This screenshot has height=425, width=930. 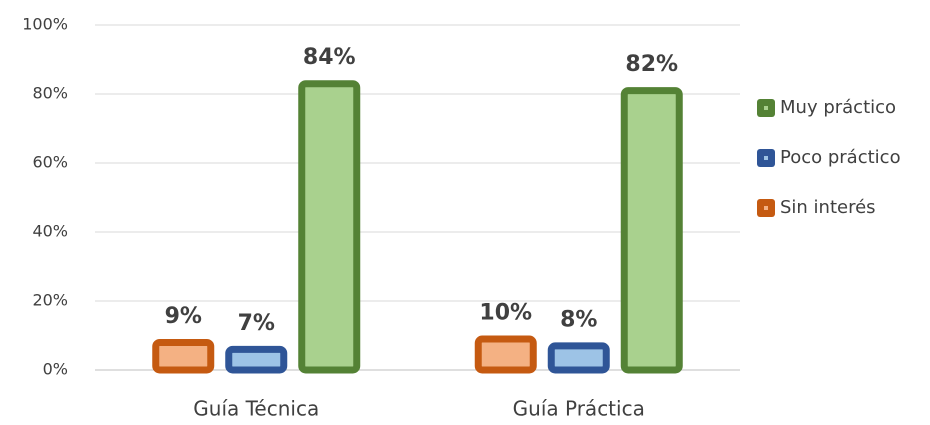 I want to click on y-tick-label: 80%, so click(x=50, y=93).